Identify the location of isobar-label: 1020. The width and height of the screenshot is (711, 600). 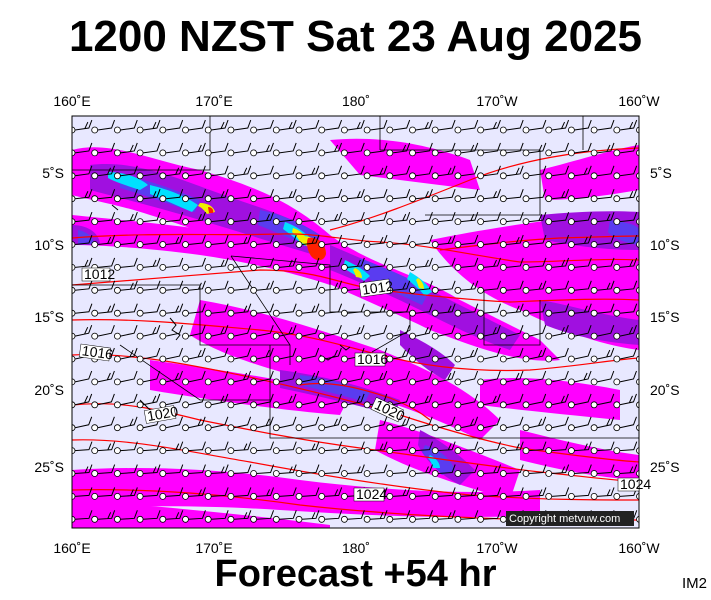
(161, 413).